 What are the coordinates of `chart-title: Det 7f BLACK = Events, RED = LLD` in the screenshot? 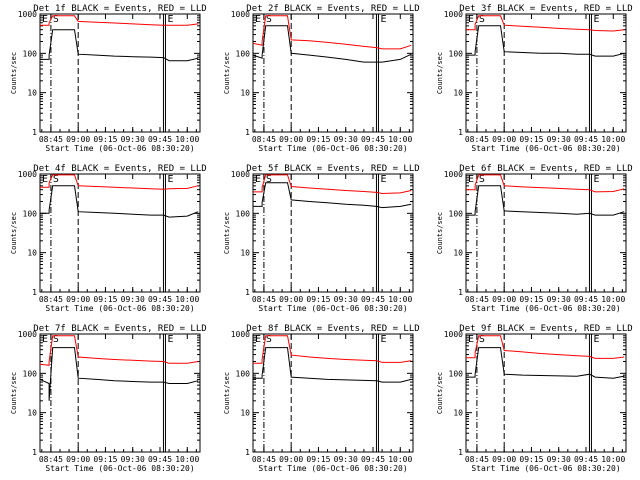 It's located at (119, 329).